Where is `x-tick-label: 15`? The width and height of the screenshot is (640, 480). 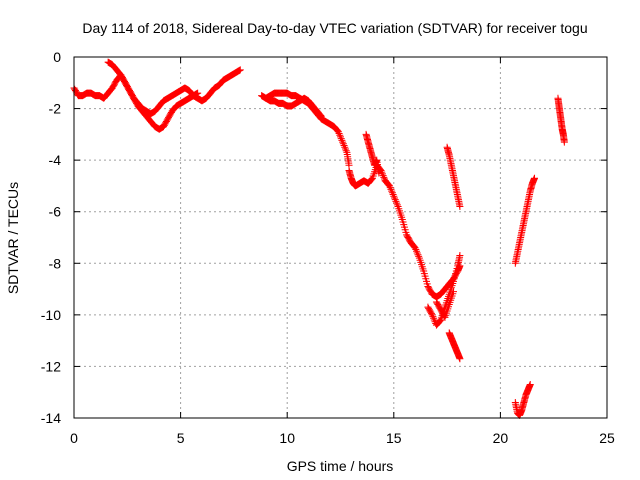
x-tick-label: 15 is located at coordinates (394, 438).